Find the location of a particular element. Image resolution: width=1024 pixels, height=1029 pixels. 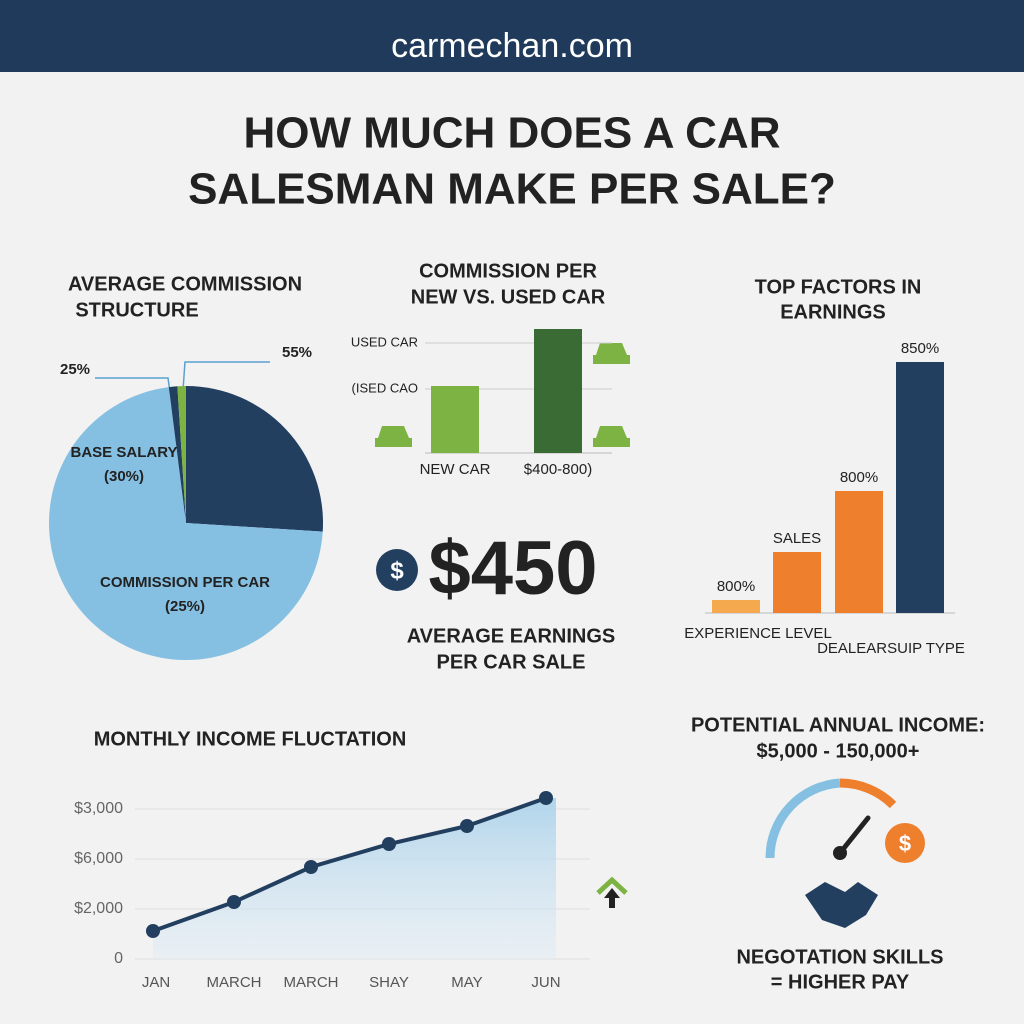

pie-annotation: BASE SALARY is located at coordinates (124, 452).